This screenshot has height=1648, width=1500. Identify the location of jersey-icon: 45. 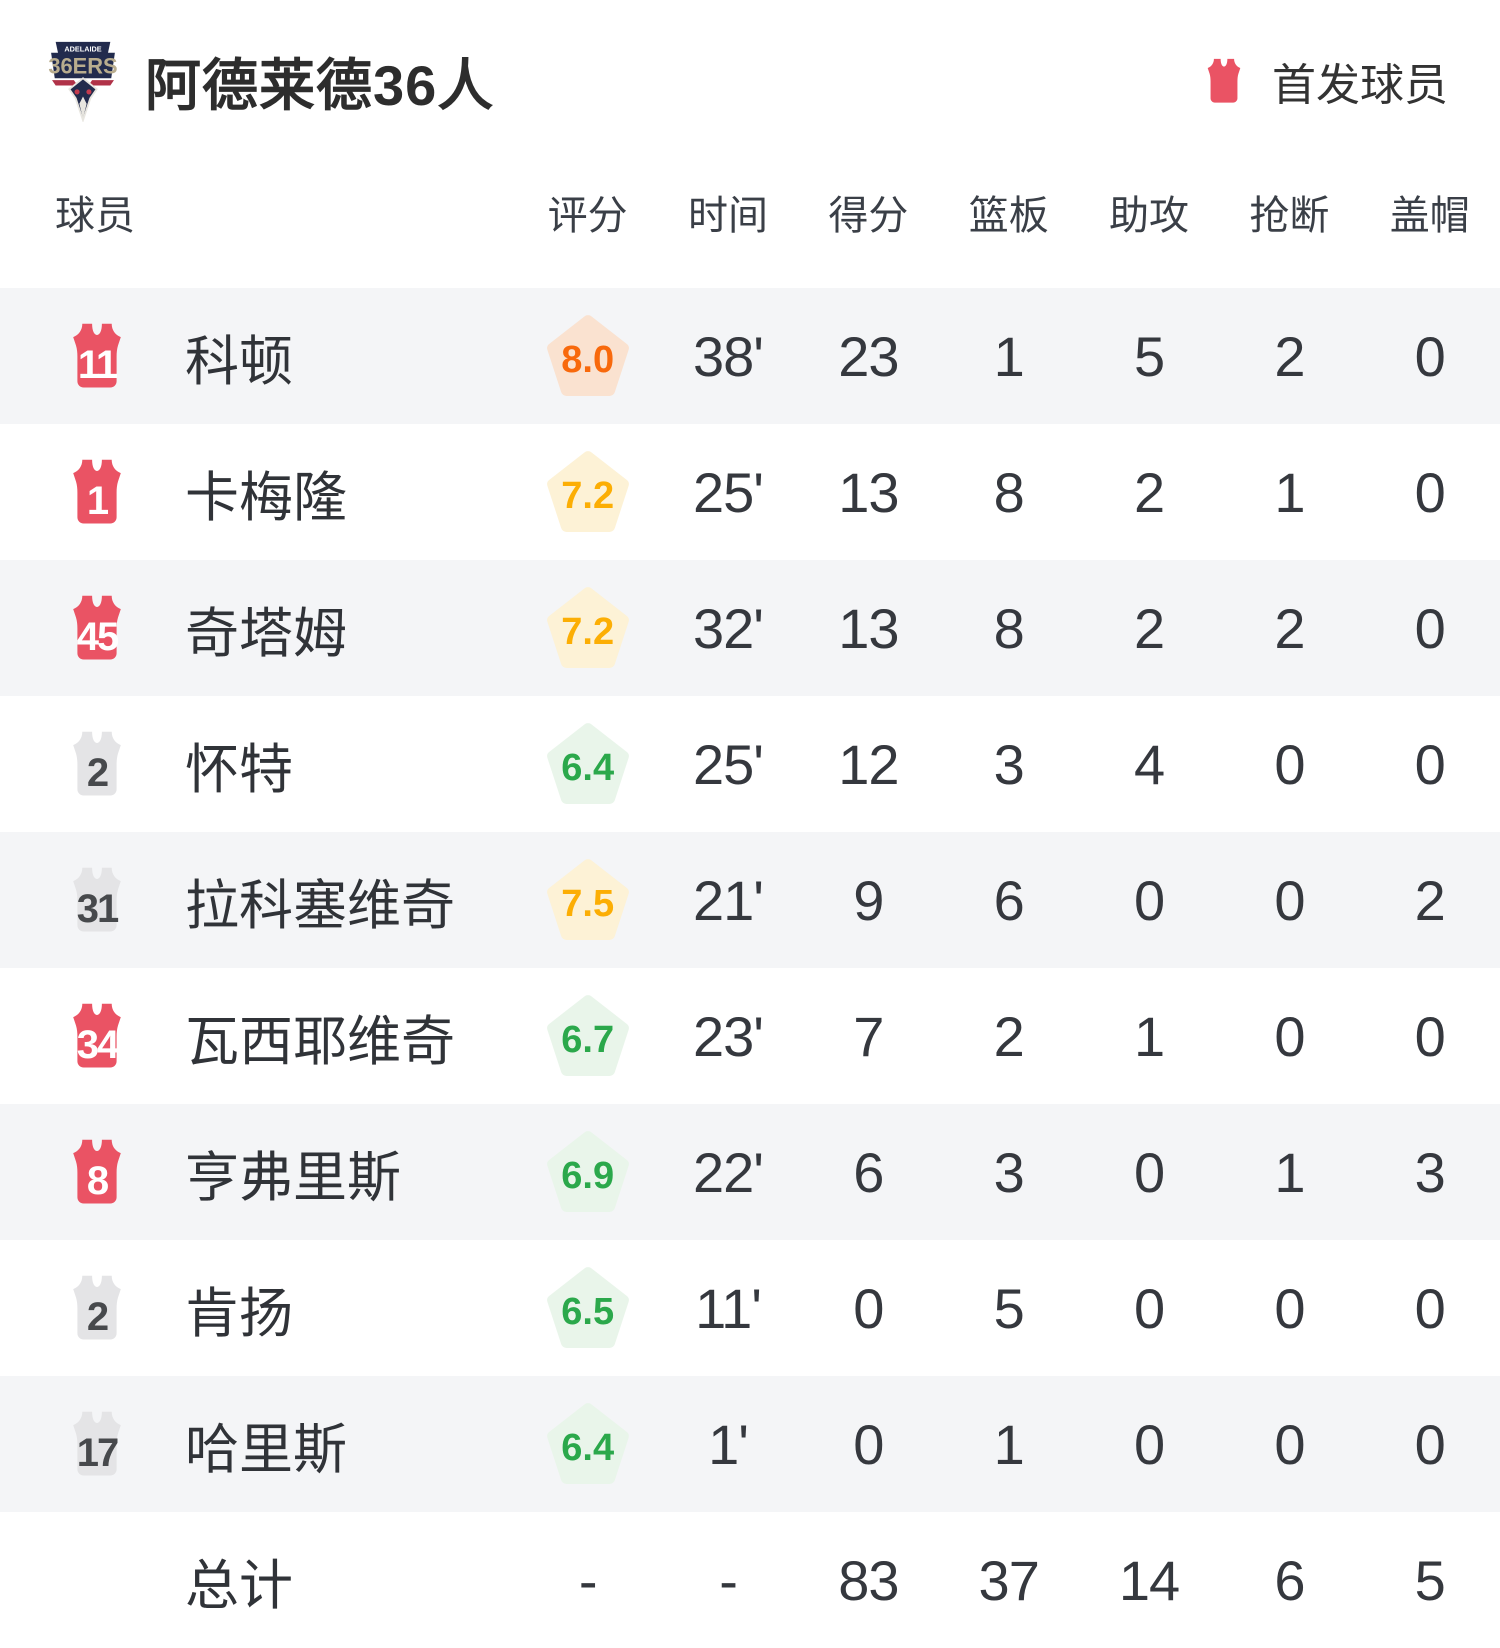
(97, 628).